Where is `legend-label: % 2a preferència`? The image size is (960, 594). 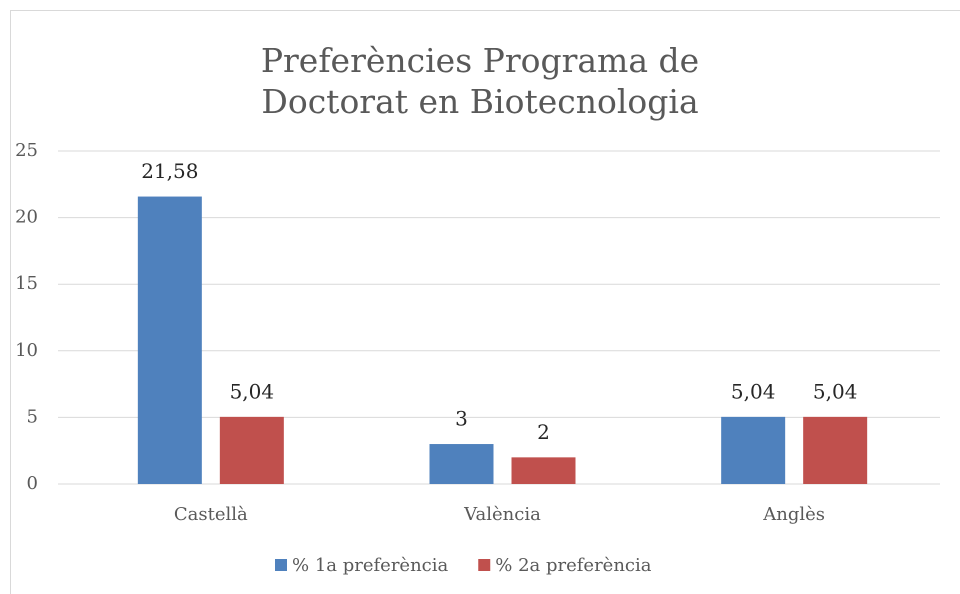 legend-label: % 2a preferència is located at coordinates (573, 565).